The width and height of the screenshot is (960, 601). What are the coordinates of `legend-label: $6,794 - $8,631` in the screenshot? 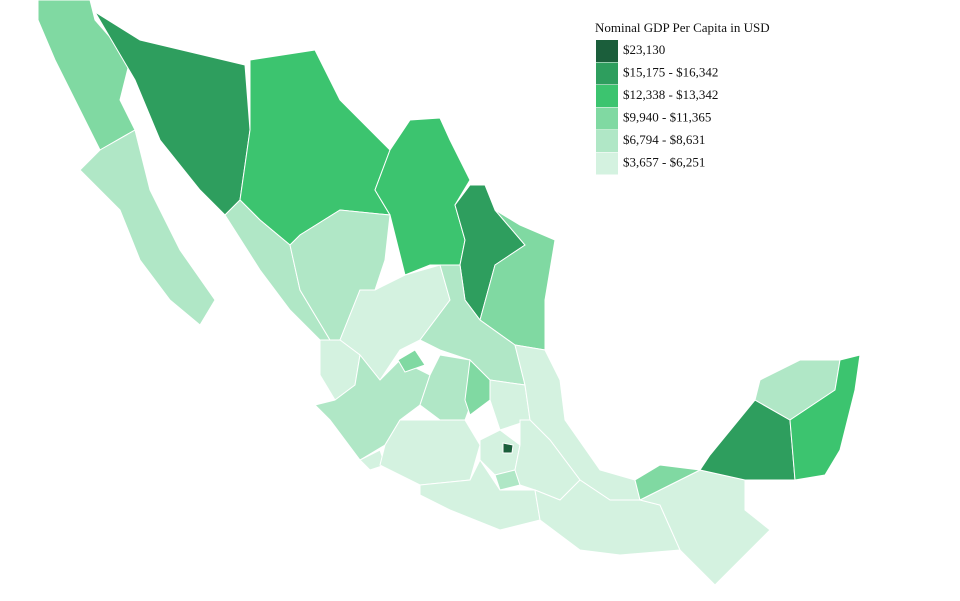 It's located at (664, 139).